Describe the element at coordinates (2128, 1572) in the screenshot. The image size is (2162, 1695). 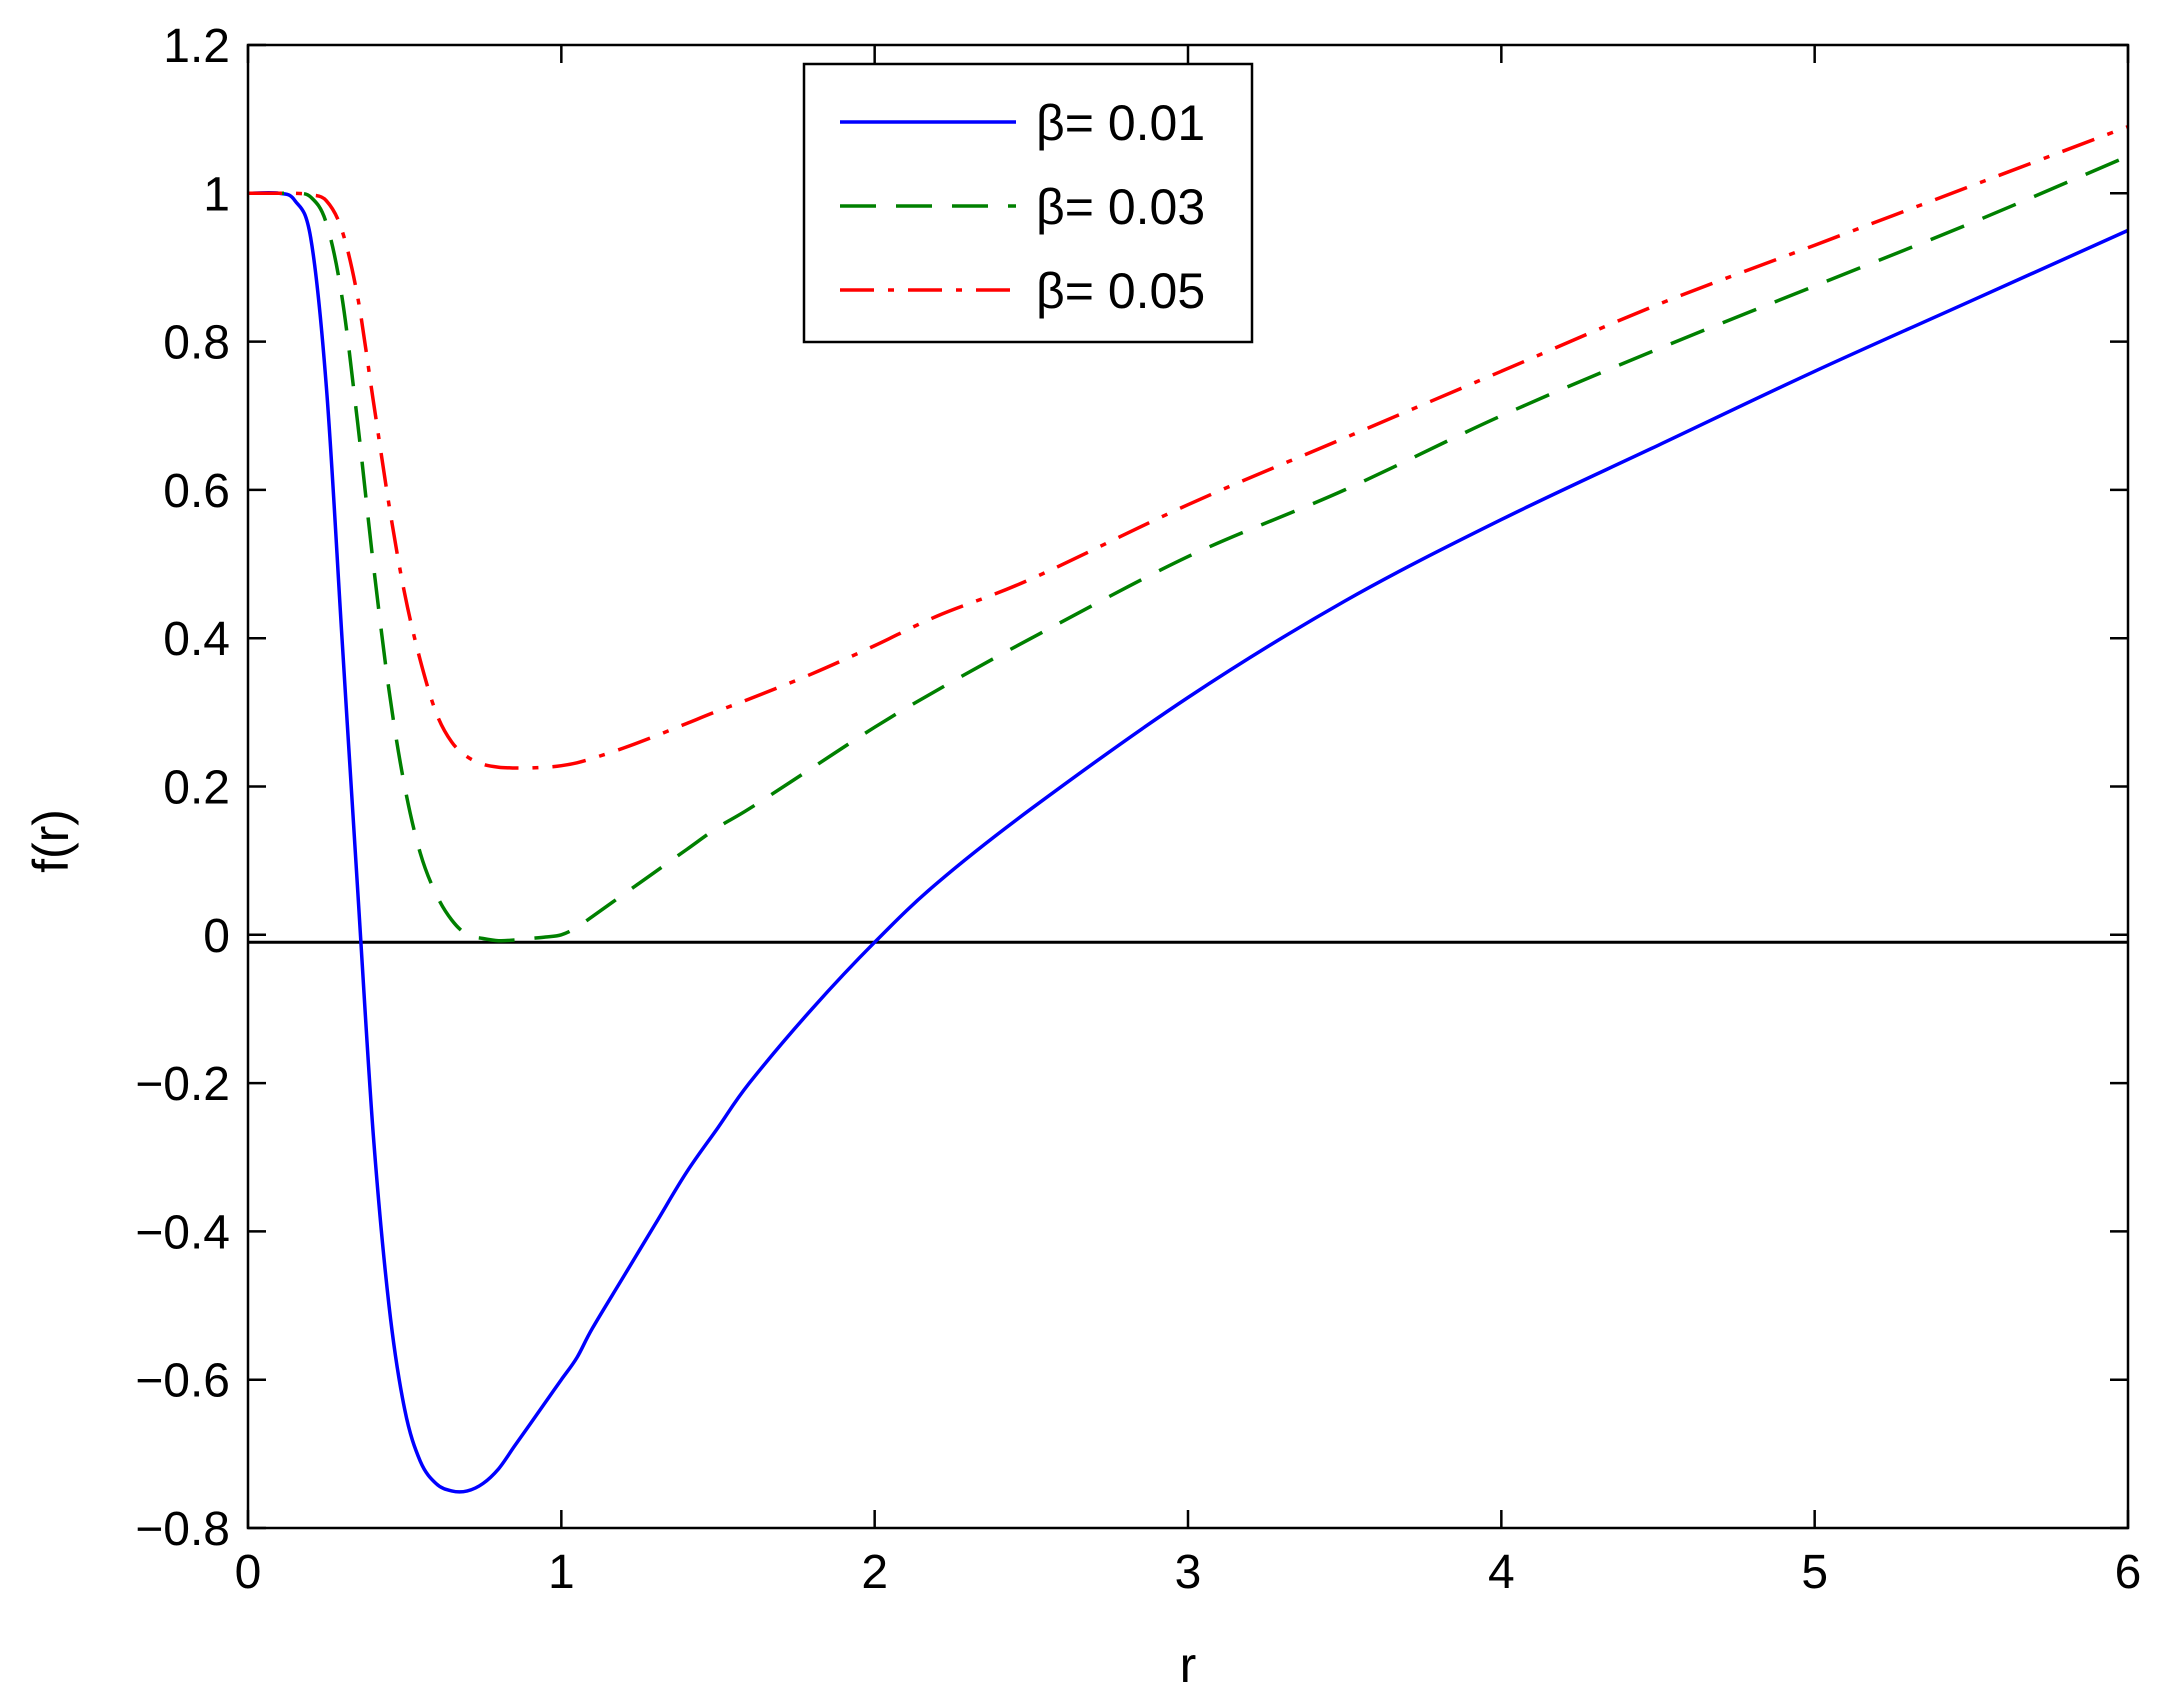
I see `x-tick-label: 6` at that location.